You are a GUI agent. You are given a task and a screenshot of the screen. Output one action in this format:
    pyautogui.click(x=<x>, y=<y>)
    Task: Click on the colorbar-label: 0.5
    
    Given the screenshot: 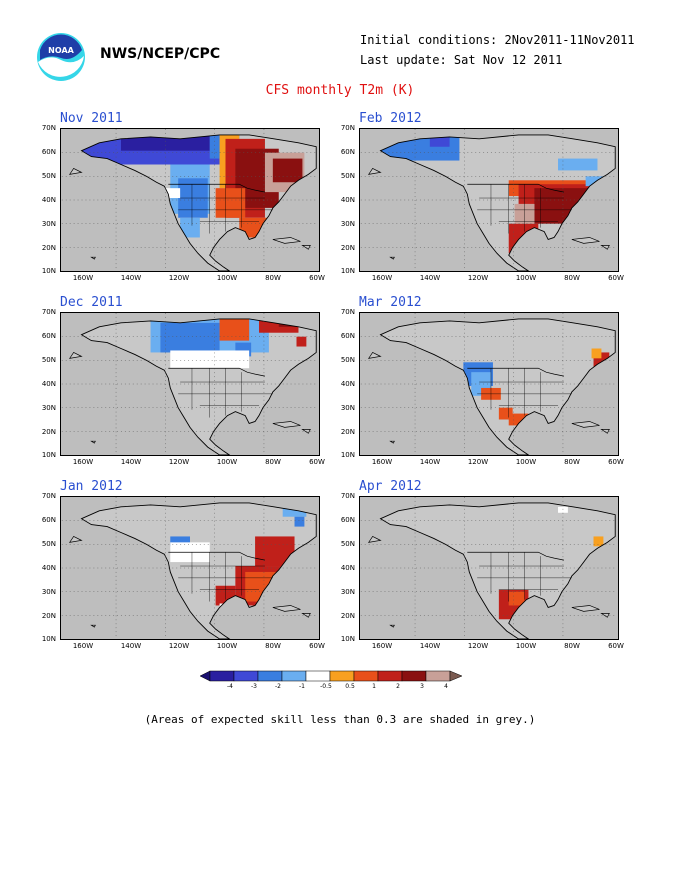 What is the action you would take?
    pyautogui.click(x=350, y=686)
    